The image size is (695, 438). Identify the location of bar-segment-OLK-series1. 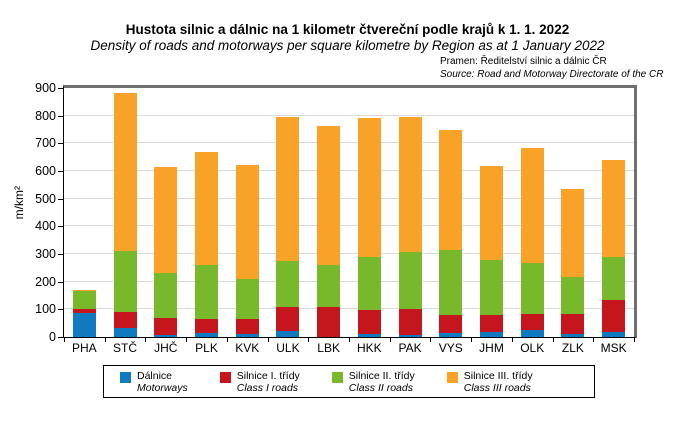
(532, 333).